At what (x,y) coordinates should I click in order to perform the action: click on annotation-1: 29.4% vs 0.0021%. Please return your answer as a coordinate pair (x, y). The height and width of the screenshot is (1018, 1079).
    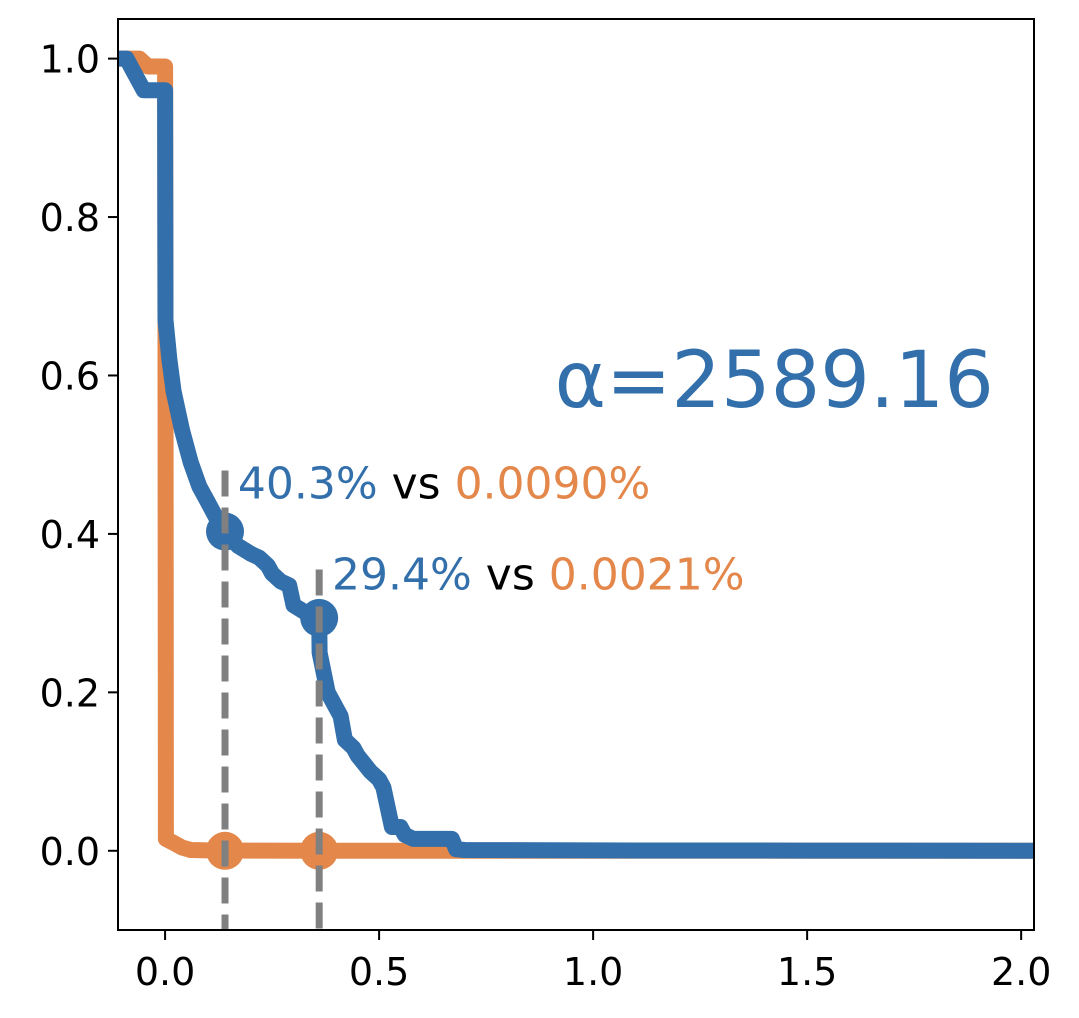
    Looking at the image, I should click on (538, 574).